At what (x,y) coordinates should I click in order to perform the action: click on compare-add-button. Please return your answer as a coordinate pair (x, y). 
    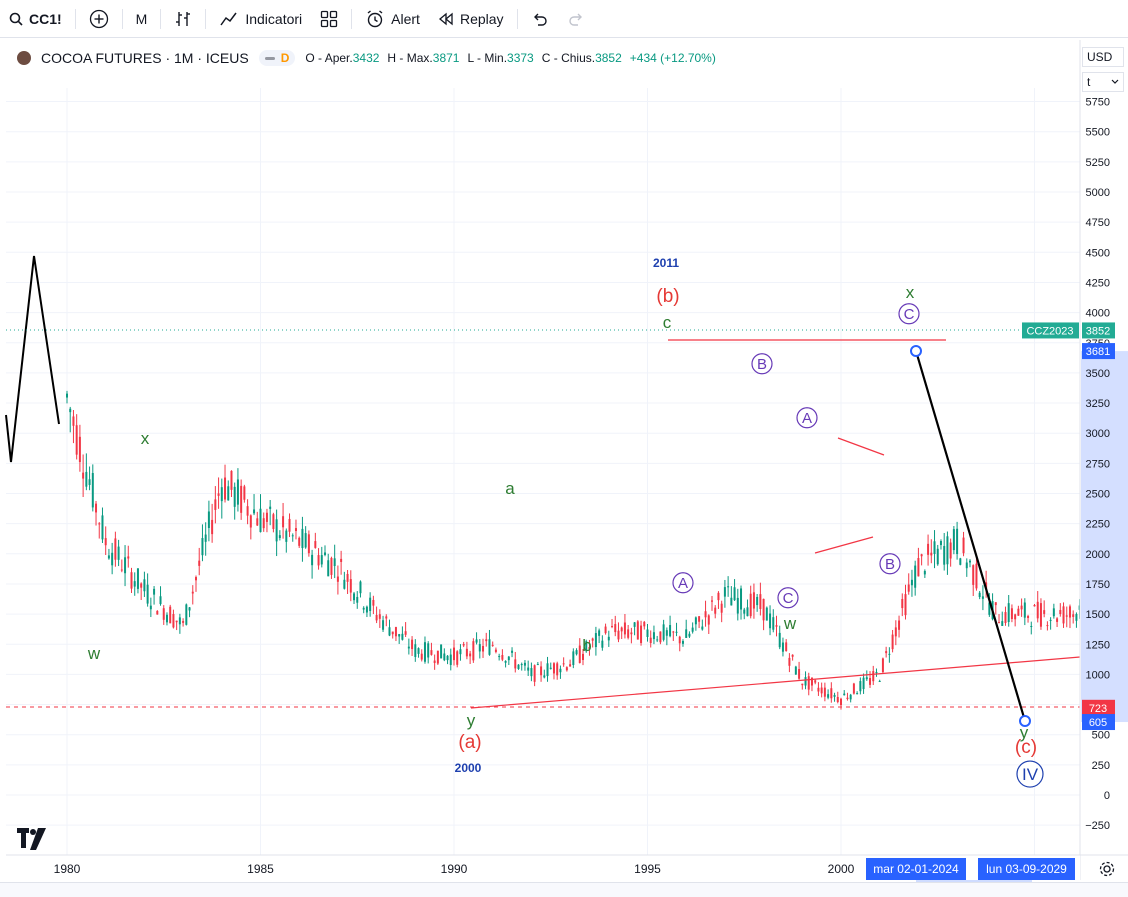
    Looking at the image, I should click on (99, 19).